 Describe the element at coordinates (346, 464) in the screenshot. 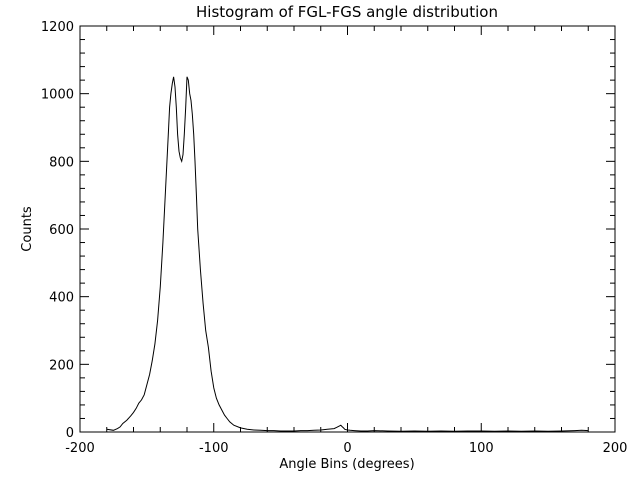

I see `x-axis-label: Angle Bins (degrees)` at that location.